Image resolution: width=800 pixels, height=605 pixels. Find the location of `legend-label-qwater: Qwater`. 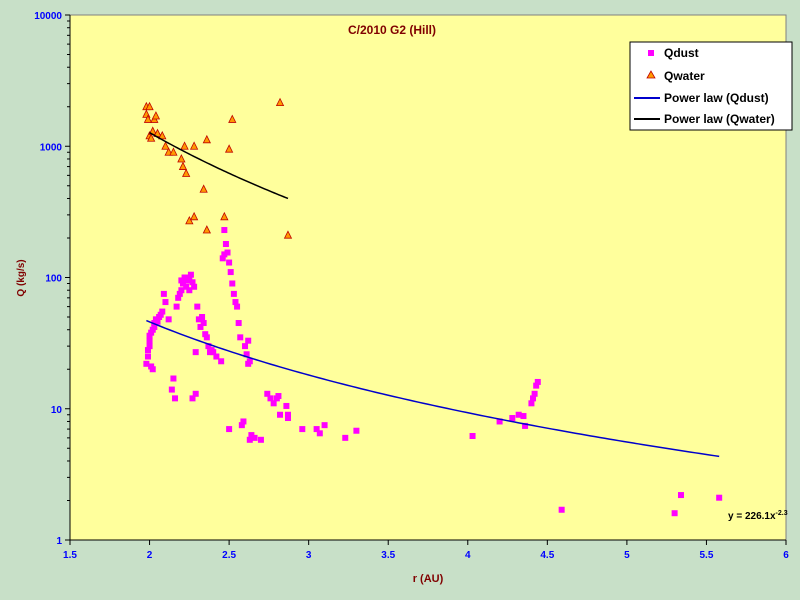

legend-label-qwater: Qwater is located at coordinates (684, 76).